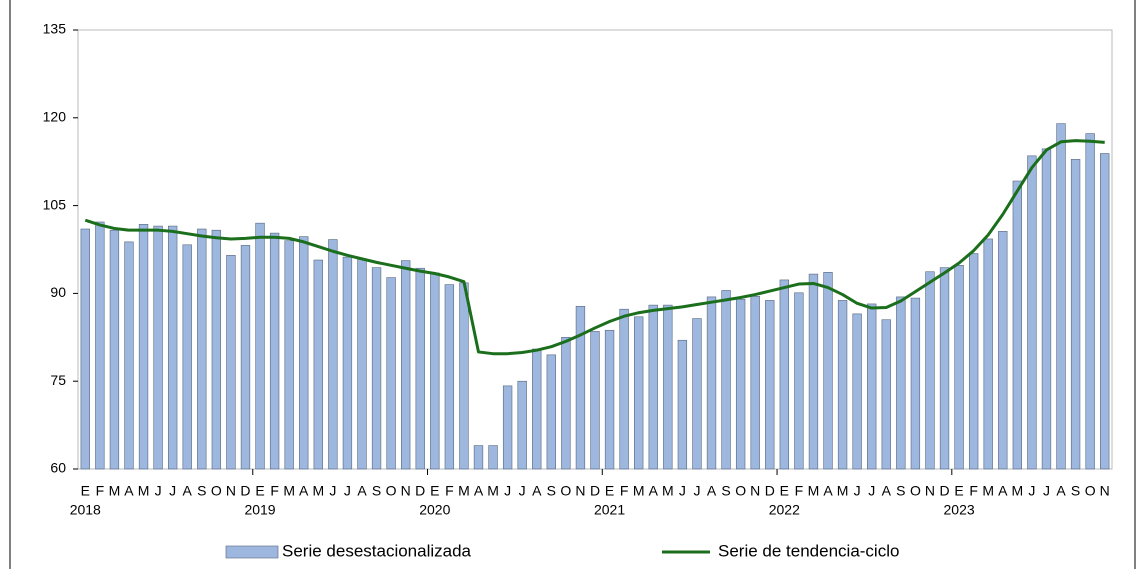 This screenshot has height=569, width=1136. What do you see at coordinates (377, 550) in the screenshot?
I see `legend-label: Serie desestacionalizada` at bounding box center [377, 550].